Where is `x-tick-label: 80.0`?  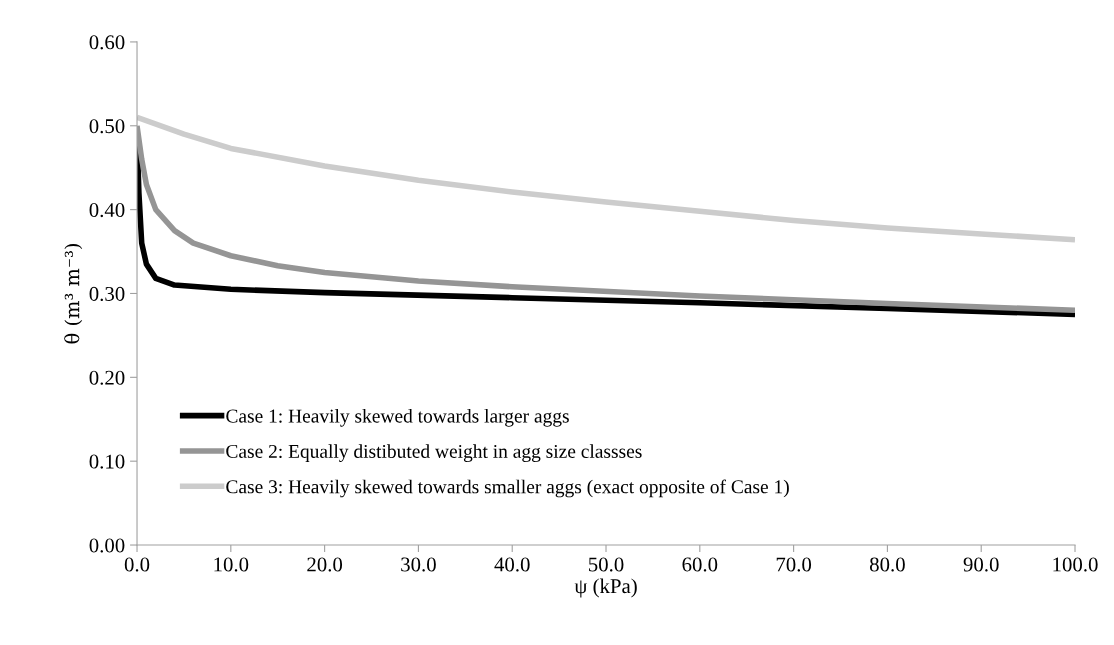
x-tick-label: 80.0 is located at coordinates (887, 564).